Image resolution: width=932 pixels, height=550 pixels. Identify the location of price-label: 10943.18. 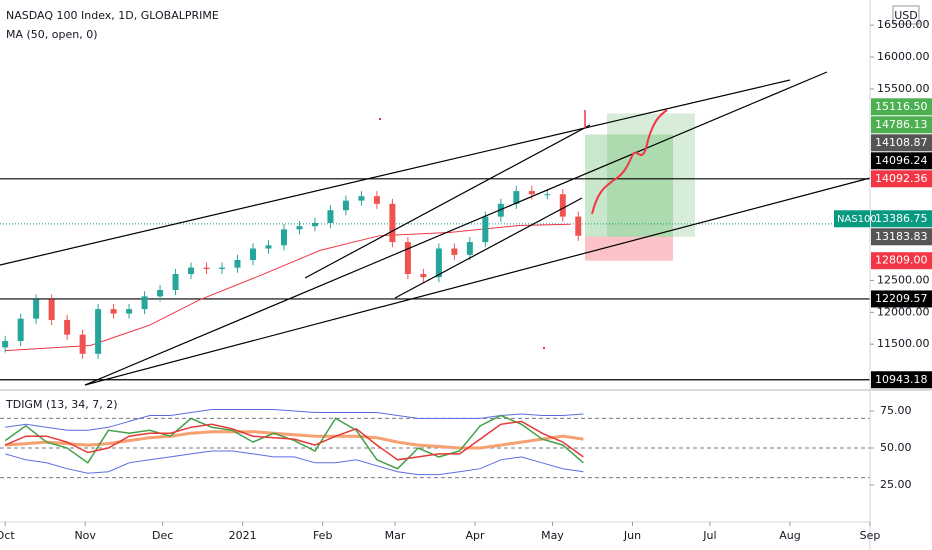
(901, 379).